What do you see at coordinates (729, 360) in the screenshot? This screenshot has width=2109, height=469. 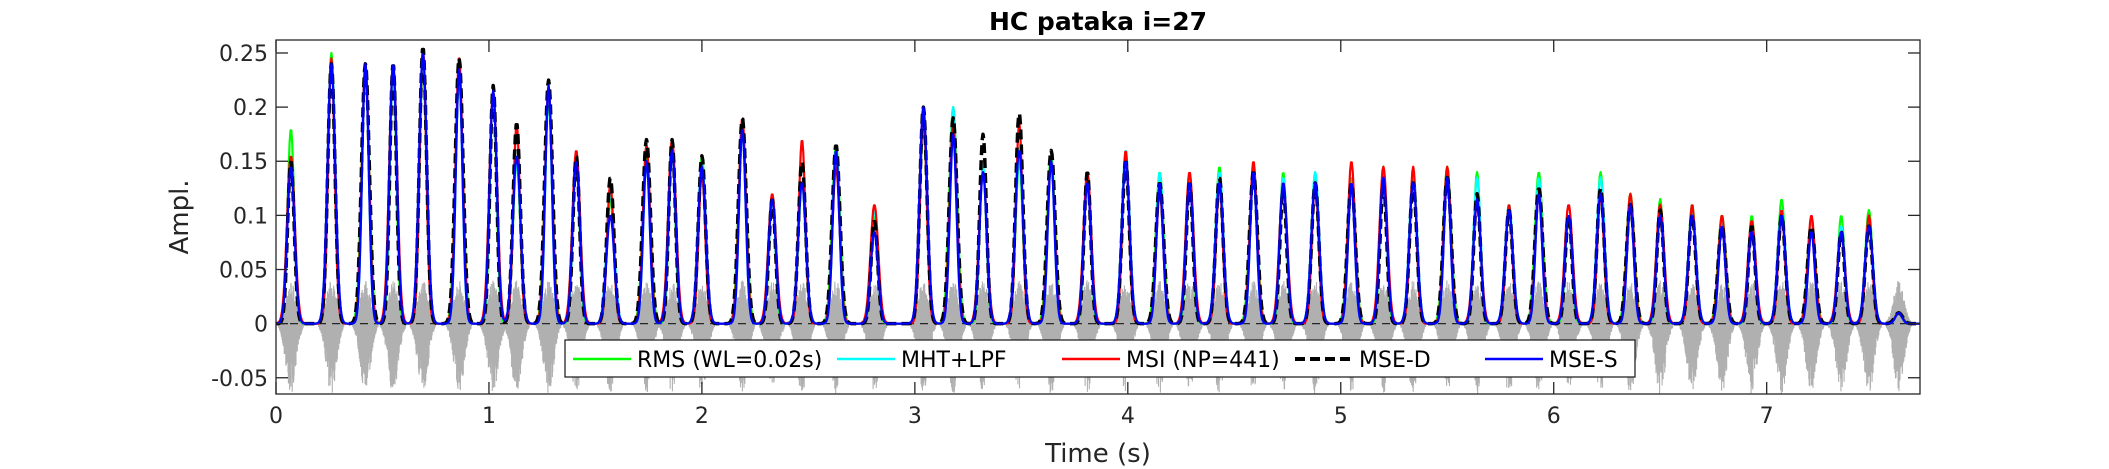 I see `legend-label-0: RMS (WL=0.02s)` at bounding box center [729, 360].